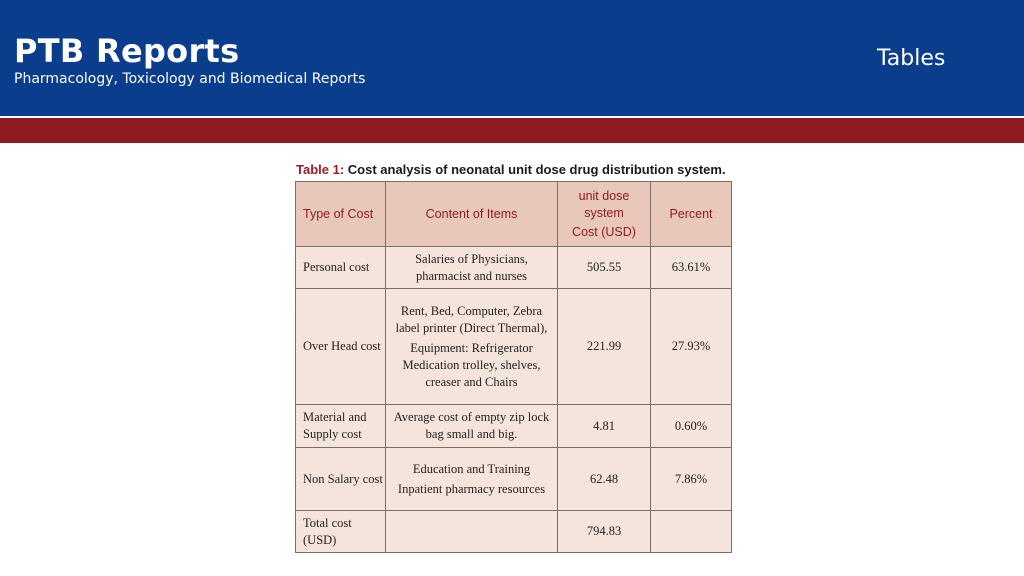 The width and height of the screenshot is (1024, 576). Describe the element at coordinates (471, 468) in the screenshot. I see `cell-content-text: Education and Training` at that location.